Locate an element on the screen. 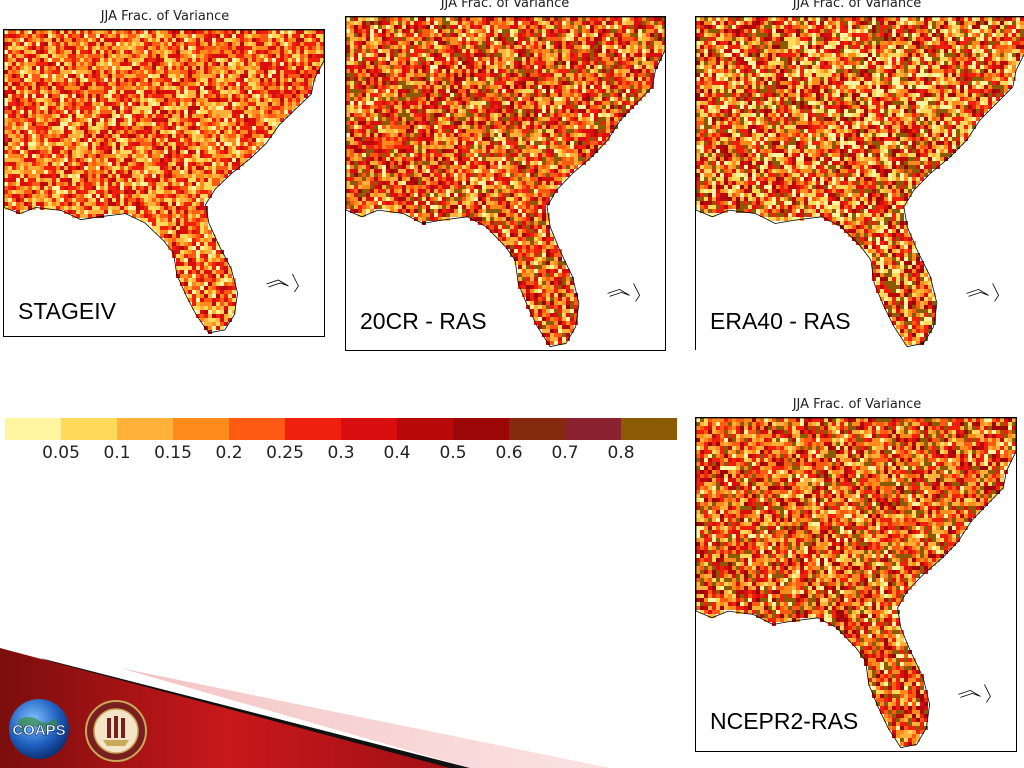 The height and width of the screenshot is (768, 1024). panel-label: STAGEIV is located at coordinates (67, 311).